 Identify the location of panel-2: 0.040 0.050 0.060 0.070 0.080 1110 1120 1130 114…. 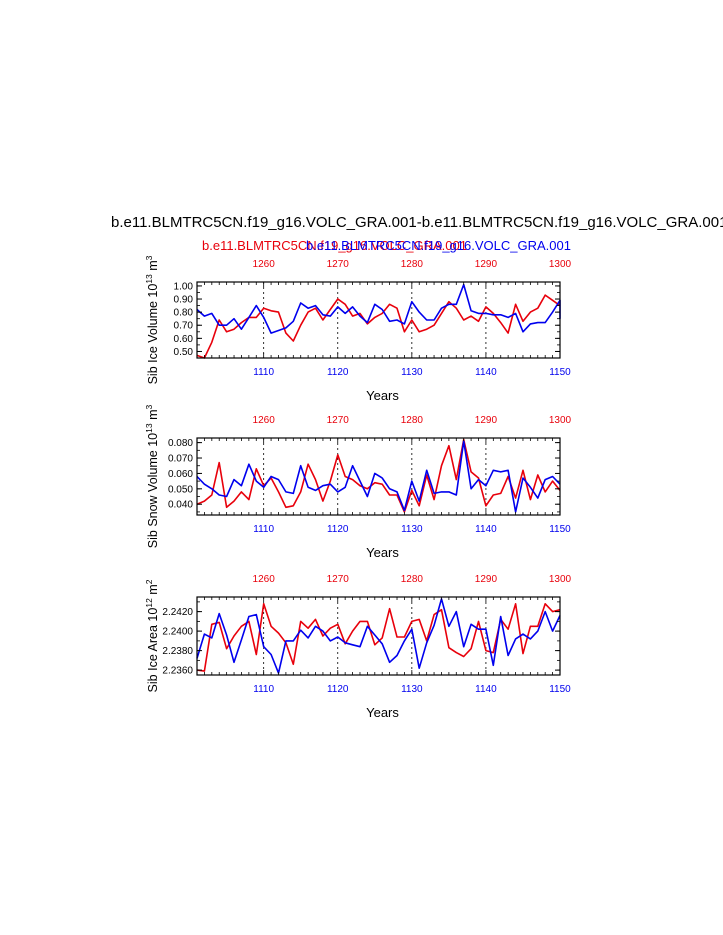
(358, 482).